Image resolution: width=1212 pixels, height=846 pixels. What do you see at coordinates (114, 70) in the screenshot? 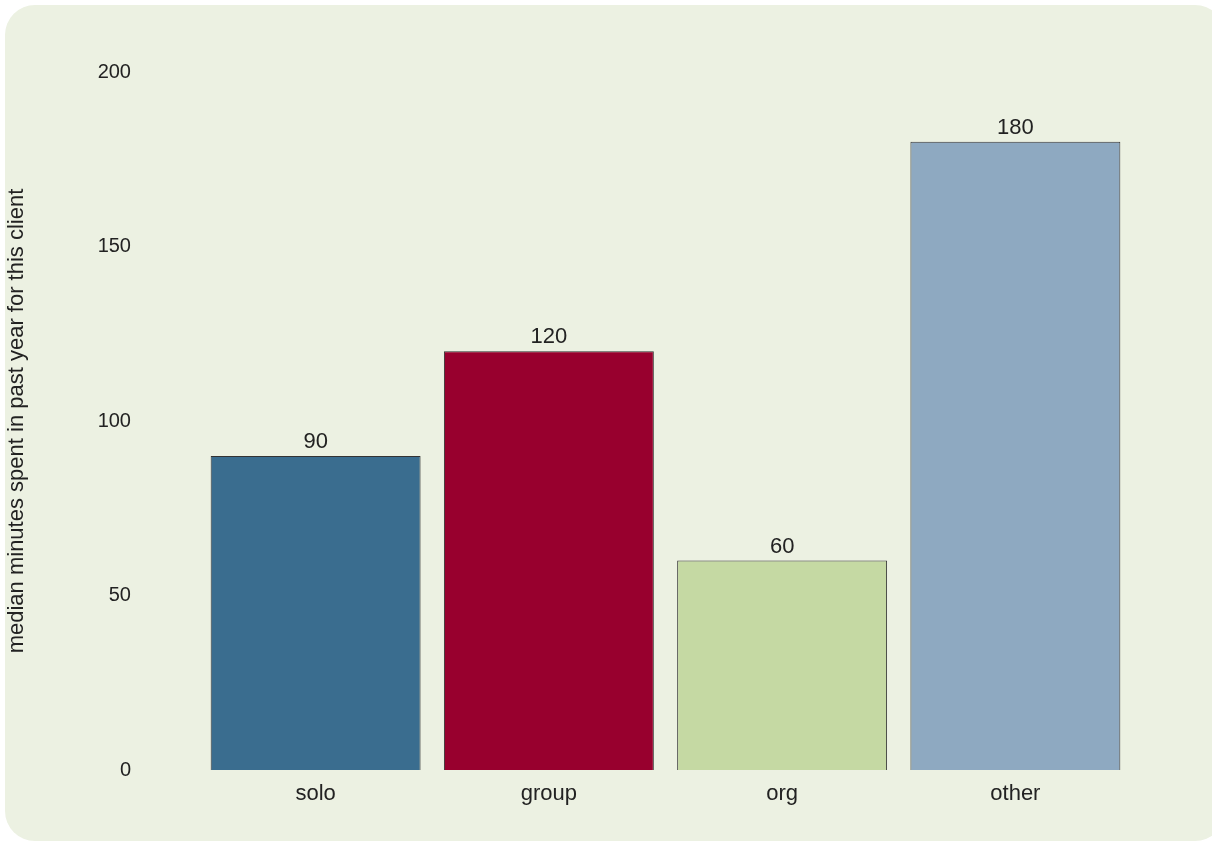
I see `y-tick-label: 200` at bounding box center [114, 70].